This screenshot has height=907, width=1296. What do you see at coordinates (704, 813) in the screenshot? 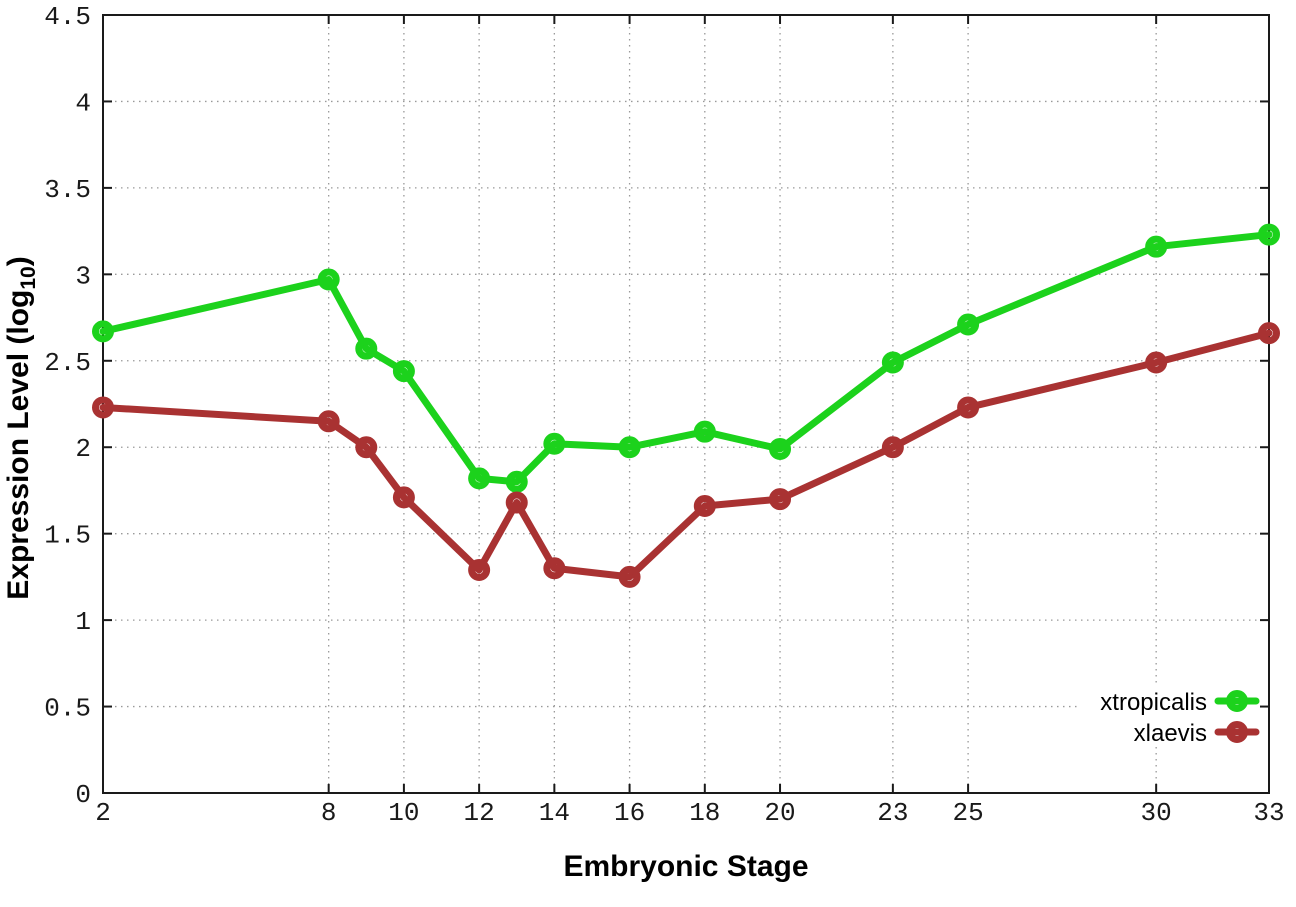
I see `x-tick-label: 18` at bounding box center [704, 813].